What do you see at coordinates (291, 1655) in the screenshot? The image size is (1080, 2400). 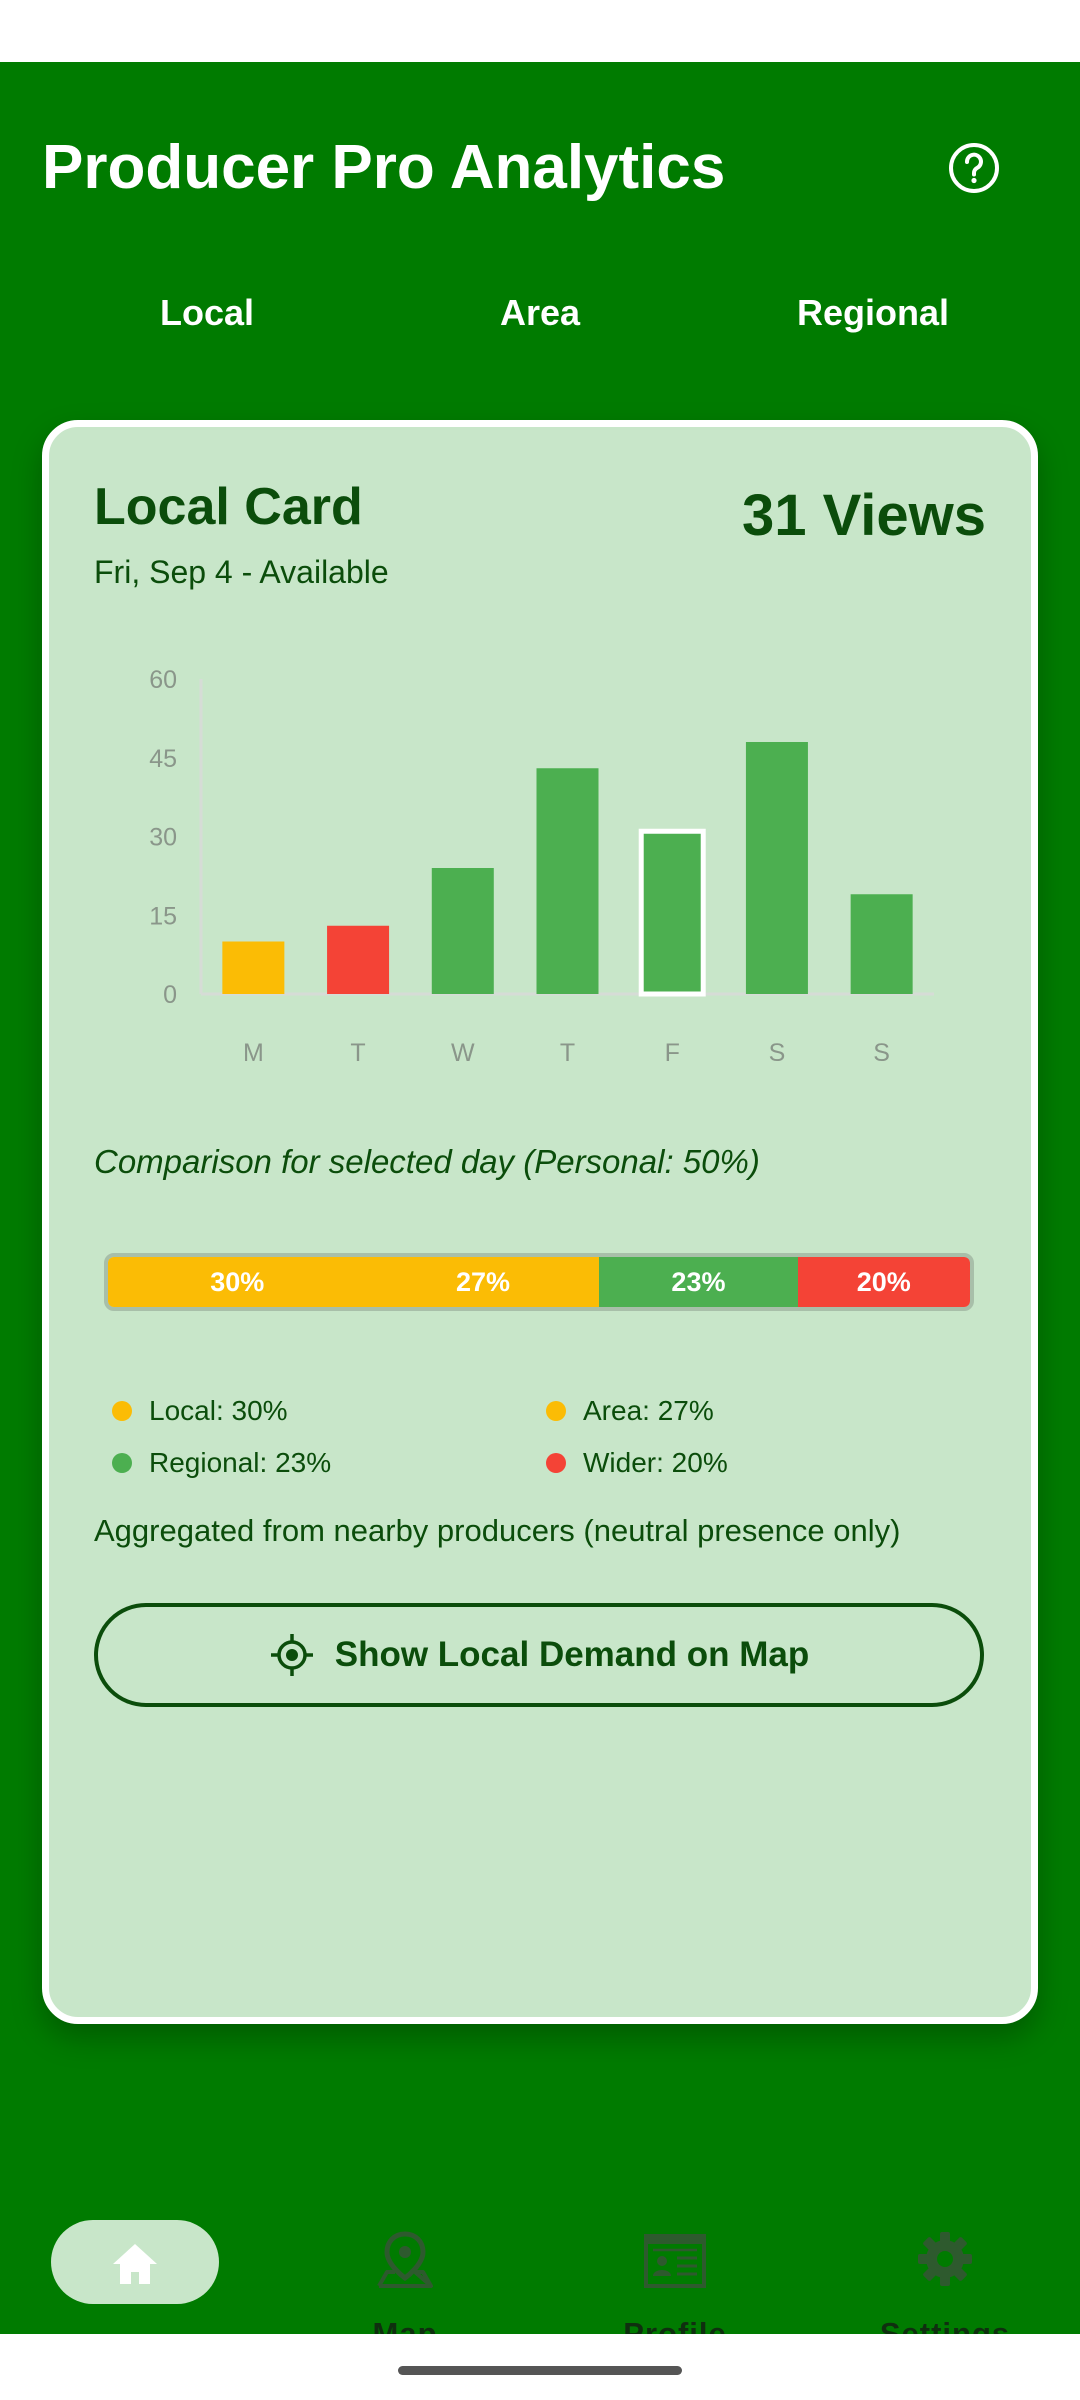 I see `crosshair-icon` at bounding box center [291, 1655].